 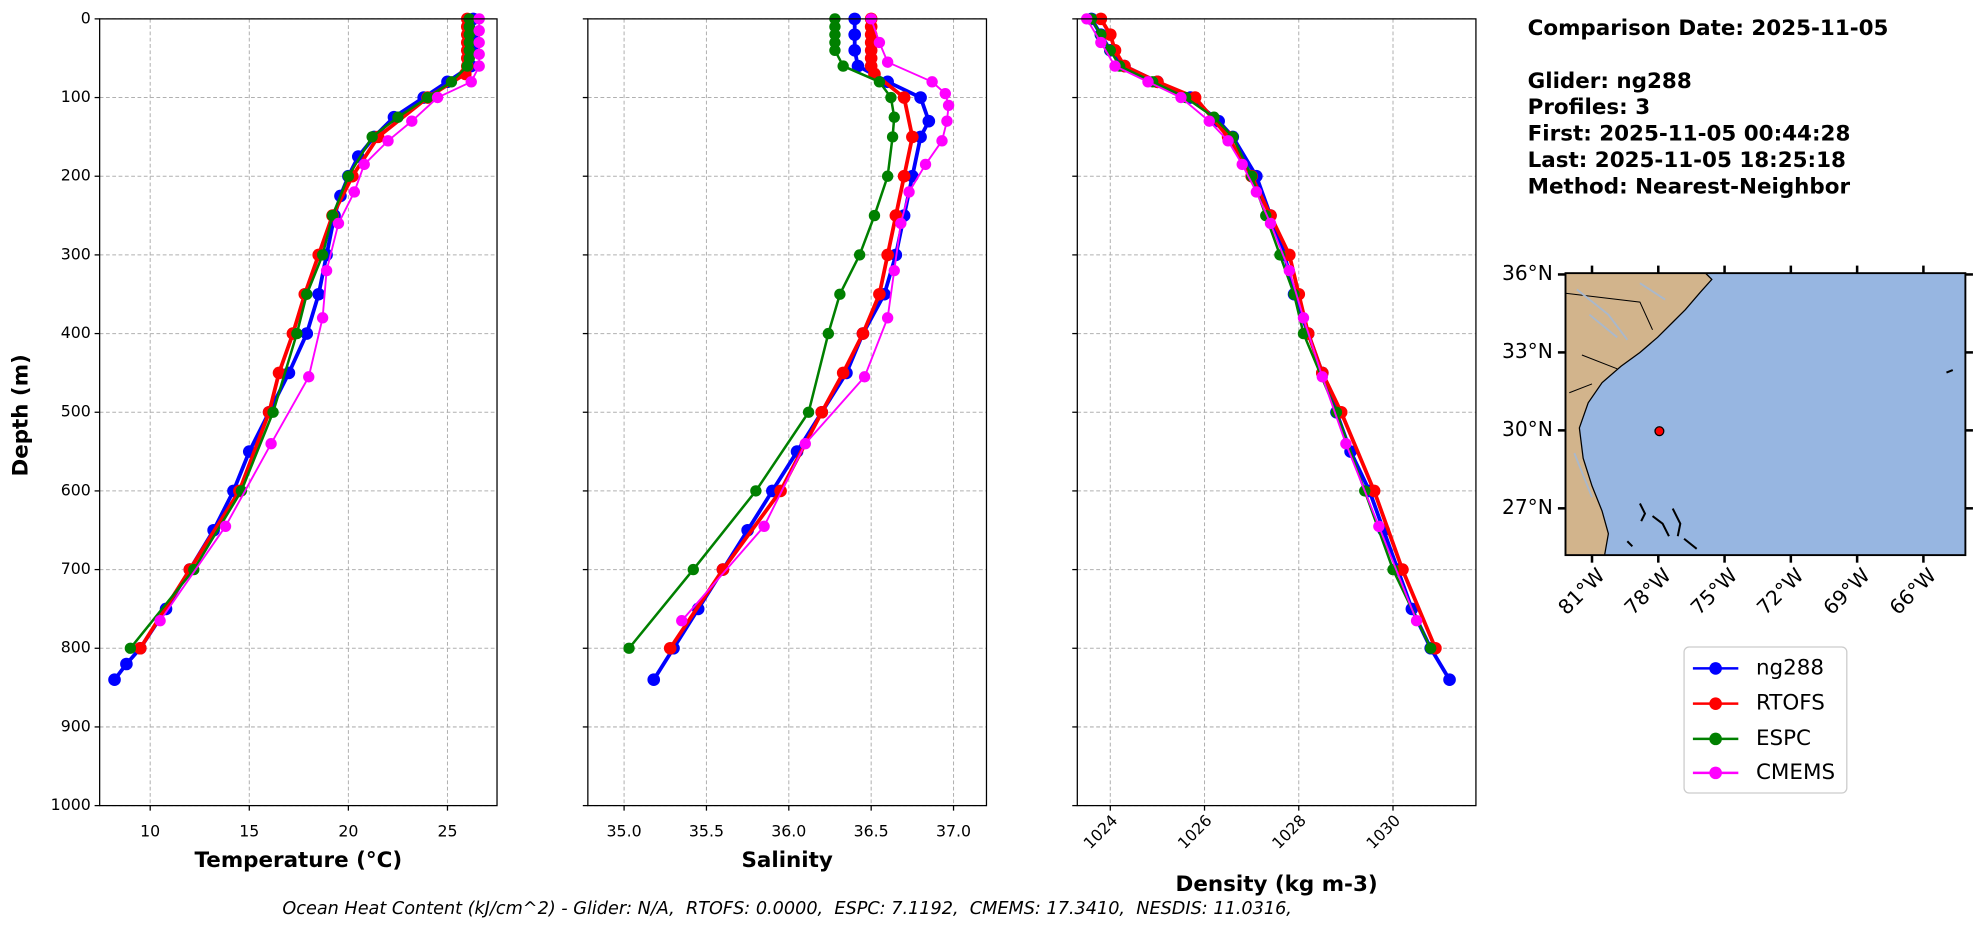 I want to click on x-tick-label: 36.0, so click(x=788, y=831).